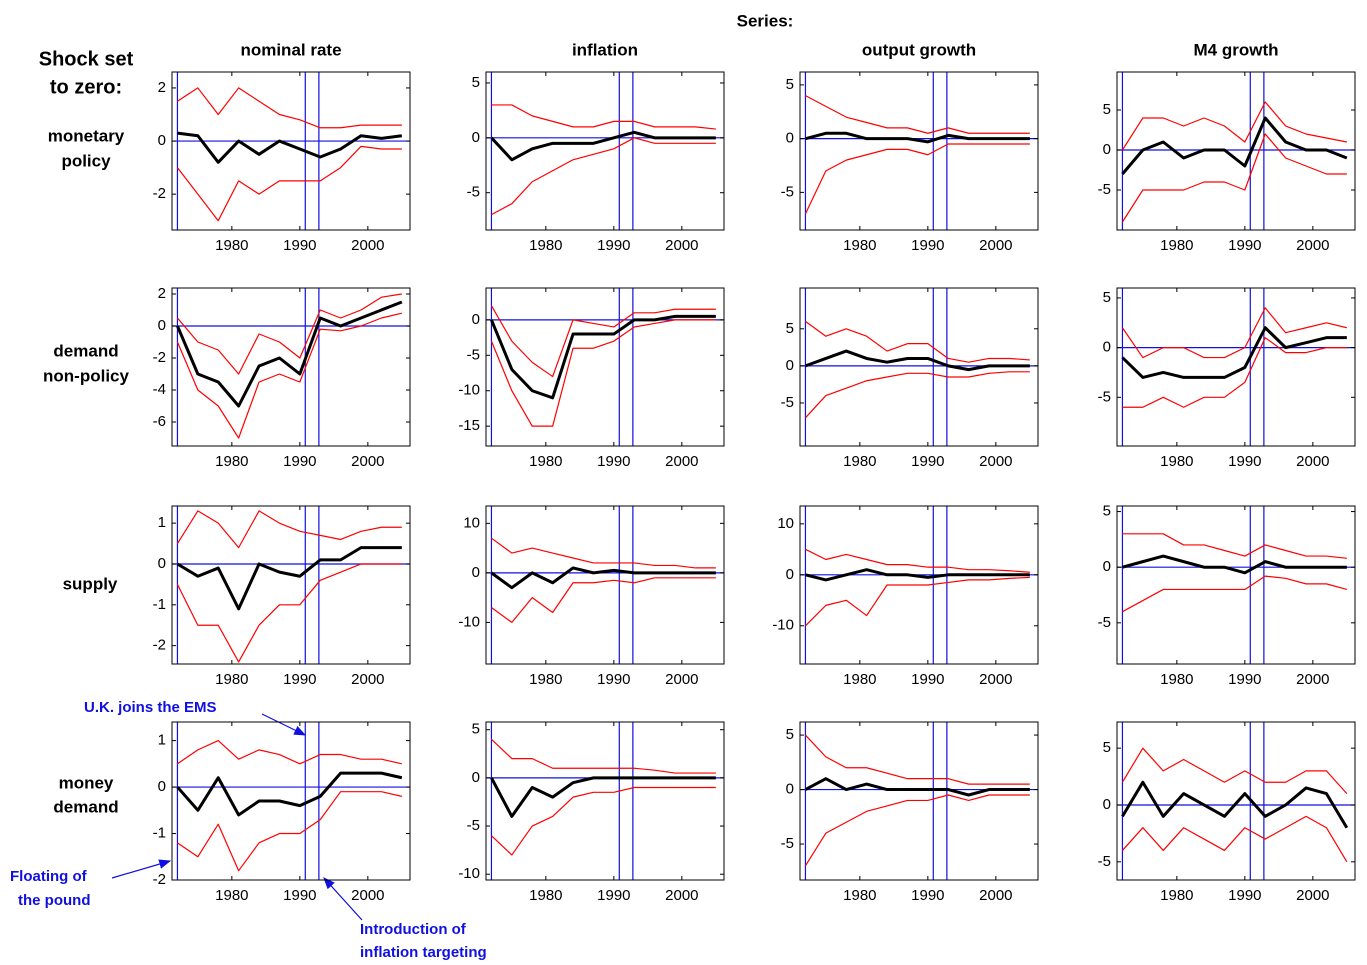 The image size is (1367, 965). I want to click on annotation: inflation targeting, so click(423, 952).